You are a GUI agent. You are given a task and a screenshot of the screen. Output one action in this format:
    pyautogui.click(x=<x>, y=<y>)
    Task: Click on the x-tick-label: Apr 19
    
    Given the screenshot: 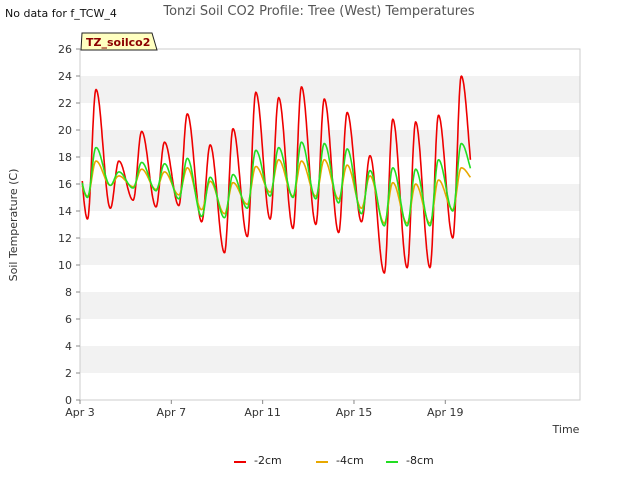 What is the action you would take?
    pyautogui.click(x=445, y=412)
    